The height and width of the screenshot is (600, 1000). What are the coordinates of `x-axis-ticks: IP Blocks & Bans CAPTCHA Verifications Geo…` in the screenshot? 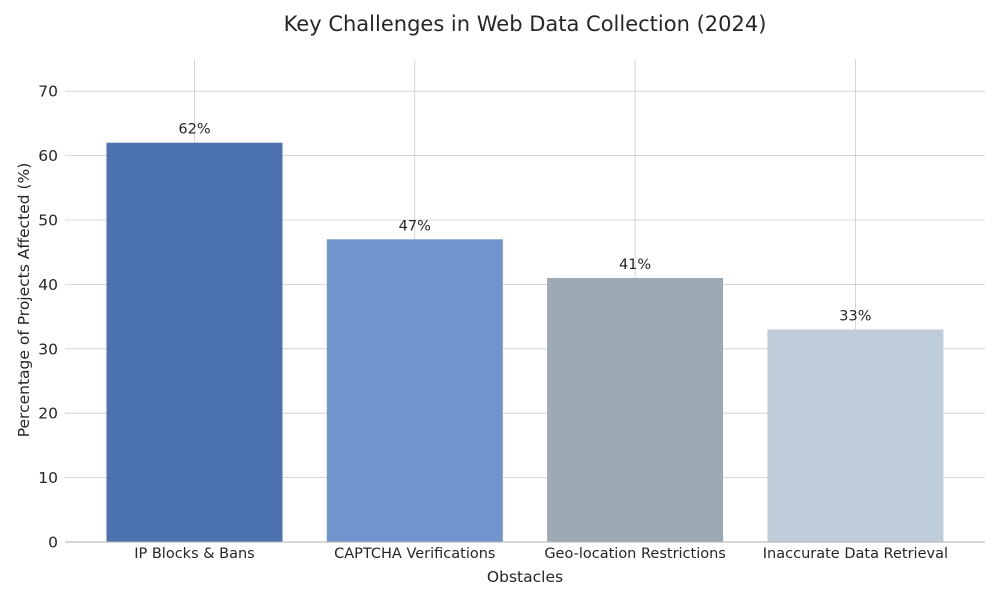 It's located at (541, 554).